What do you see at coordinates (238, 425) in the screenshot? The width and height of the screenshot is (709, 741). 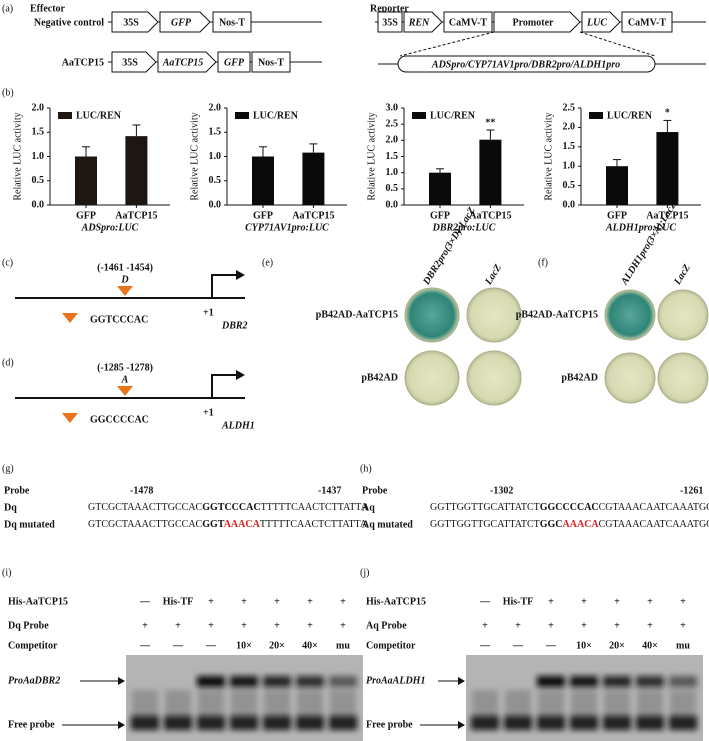 I see `gene-label: ALDH1` at bounding box center [238, 425].